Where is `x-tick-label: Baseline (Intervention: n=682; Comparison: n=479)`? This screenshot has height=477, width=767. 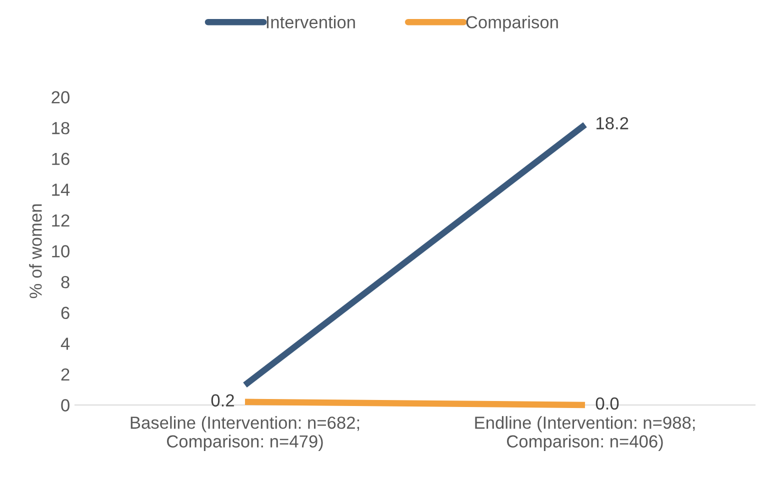 x-tick-label: Baseline (Intervention: n=682; Comparison: n=479) is located at coordinates (245, 433).